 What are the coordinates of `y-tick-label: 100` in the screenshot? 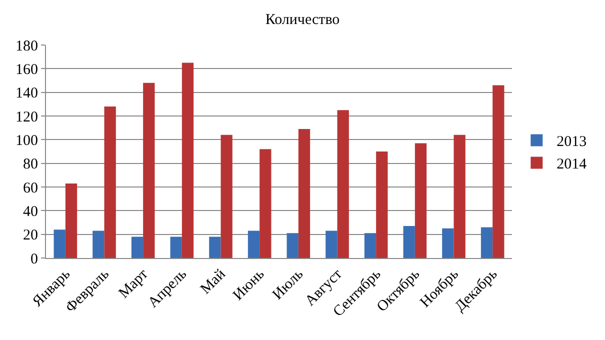 It's located at (27, 140).